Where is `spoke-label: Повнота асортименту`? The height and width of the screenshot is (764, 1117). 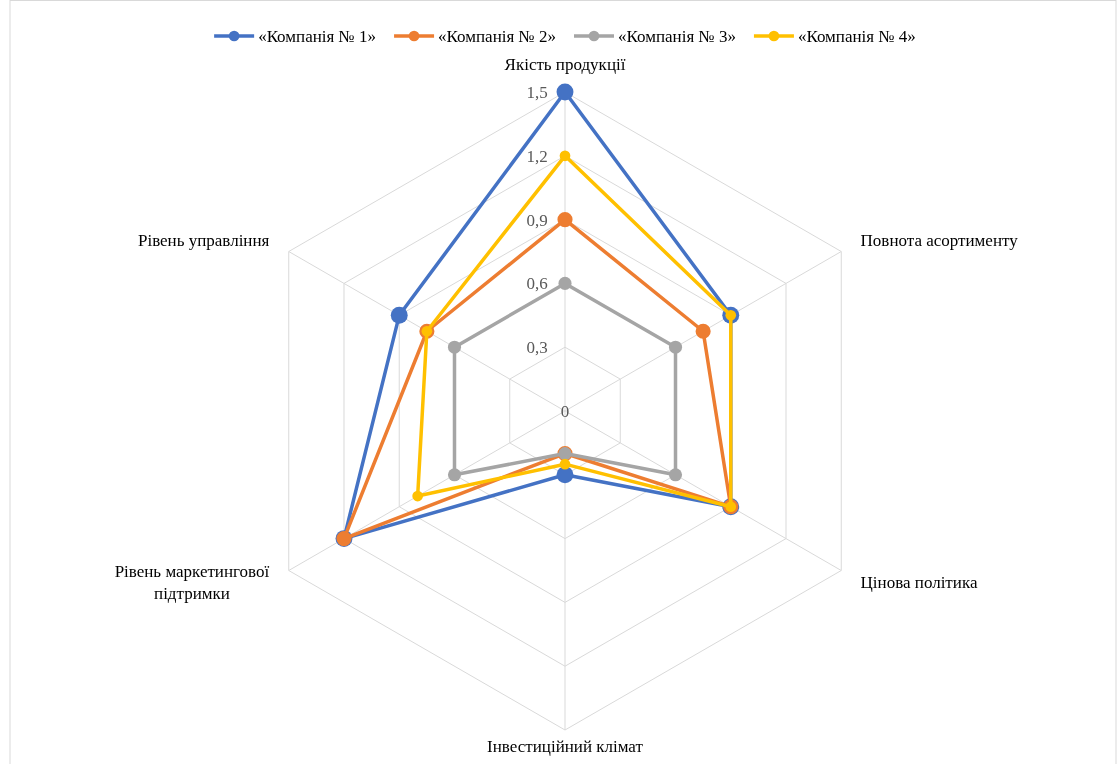
spoke-label: Повнота асортименту is located at coordinates (939, 241).